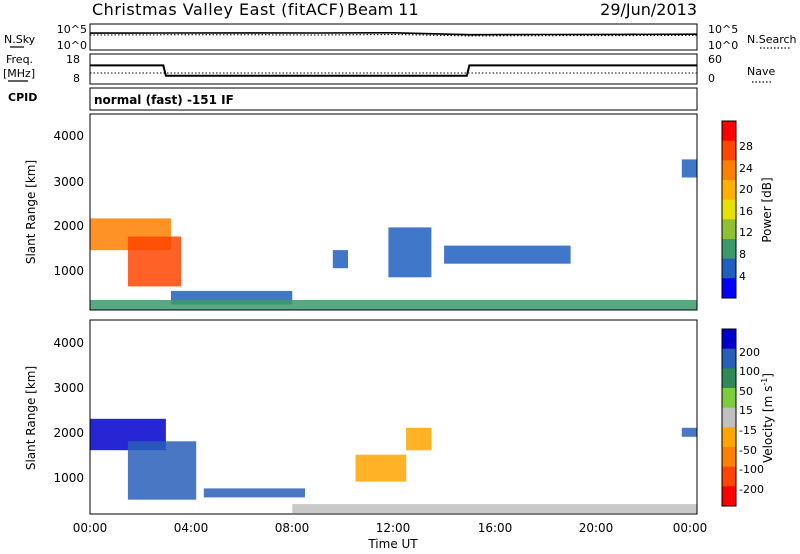 The image size is (800, 554). What do you see at coordinates (596, 528) in the screenshot?
I see `xtick-20: 20:00` at bounding box center [596, 528].